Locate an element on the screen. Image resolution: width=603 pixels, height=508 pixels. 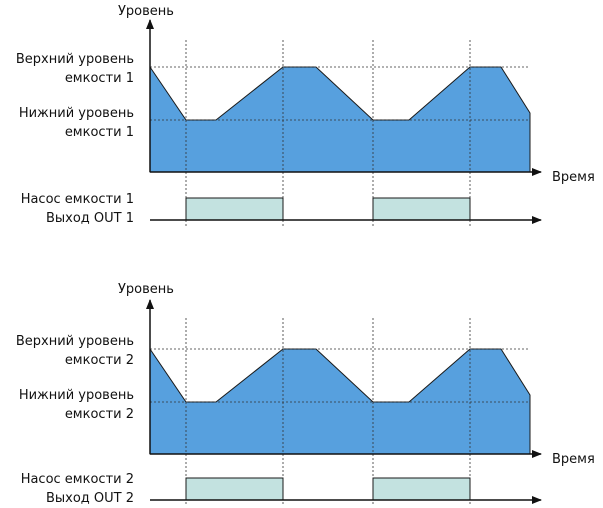
tank-2-upper-label-tank: емкости 2 is located at coordinates (99, 360).